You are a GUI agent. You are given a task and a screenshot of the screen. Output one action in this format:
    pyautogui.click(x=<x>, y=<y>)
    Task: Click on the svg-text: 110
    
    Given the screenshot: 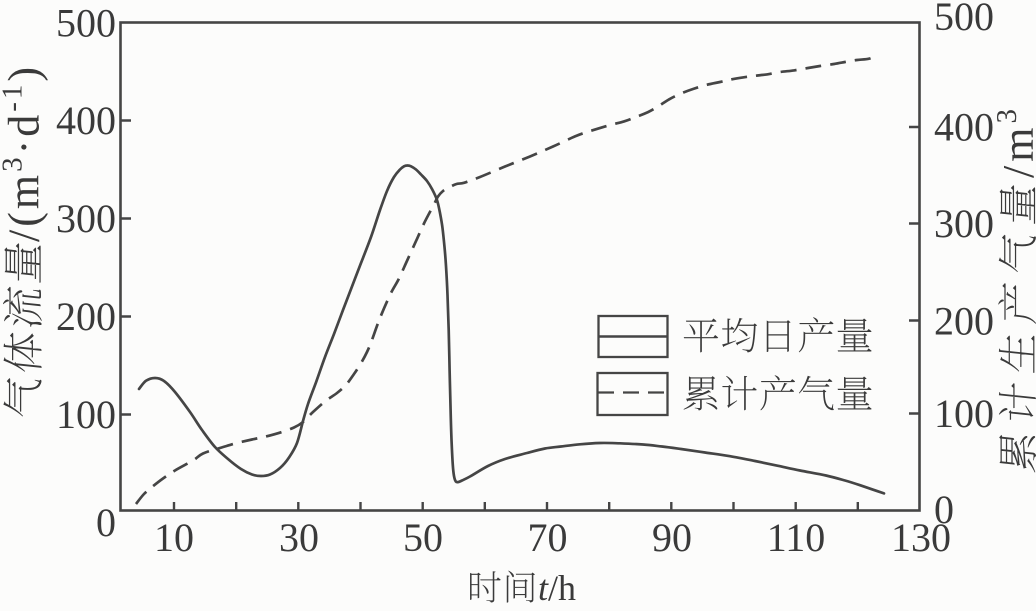 What is the action you would take?
    pyautogui.click(x=796, y=537)
    